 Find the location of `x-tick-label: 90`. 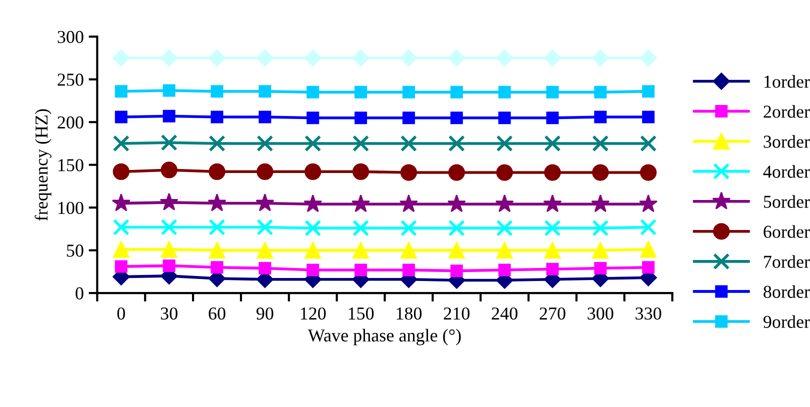

x-tick-label: 90 is located at coordinates (265, 313).